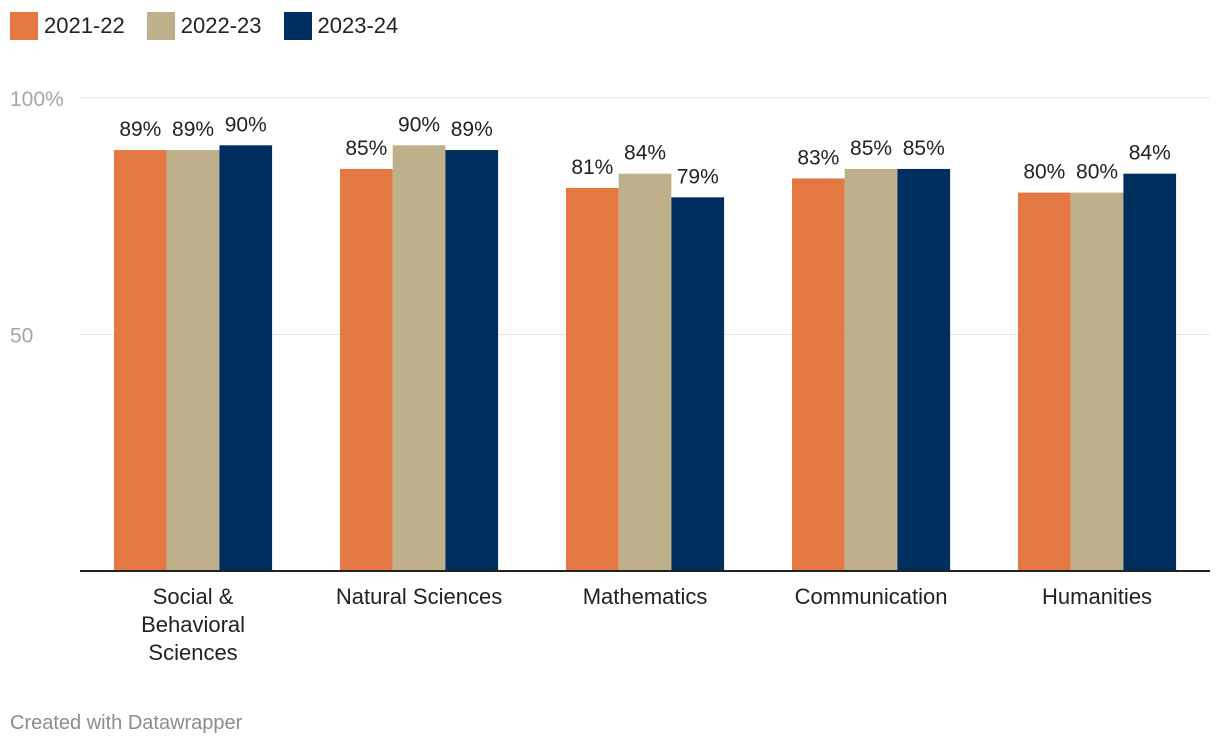 The height and width of the screenshot is (750, 1220). Describe the element at coordinates (592, 167) in the screenshot. I see `data-label: 81%` at that location.